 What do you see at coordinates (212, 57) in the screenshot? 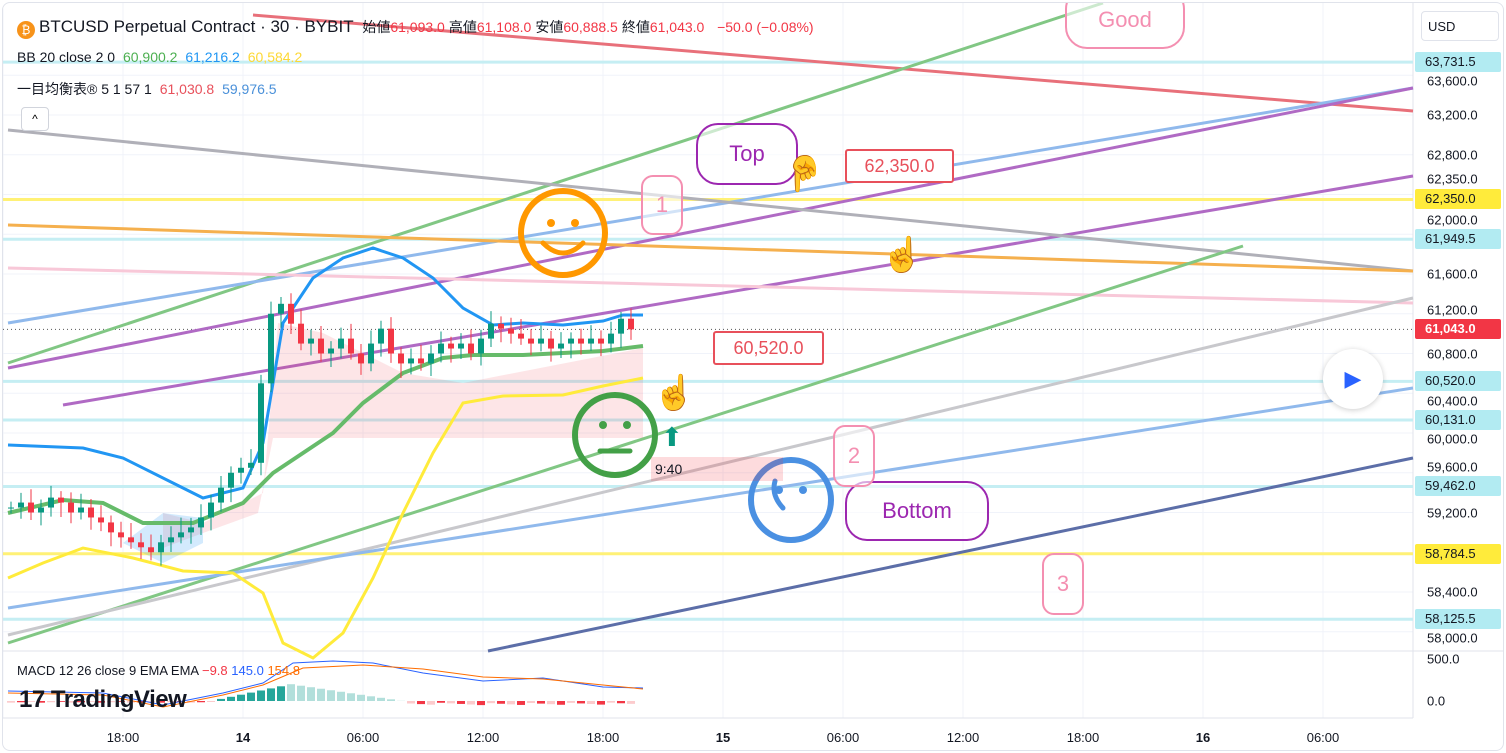
I see `bb-upper: 61,216.2` at bounding box center [212, 57].